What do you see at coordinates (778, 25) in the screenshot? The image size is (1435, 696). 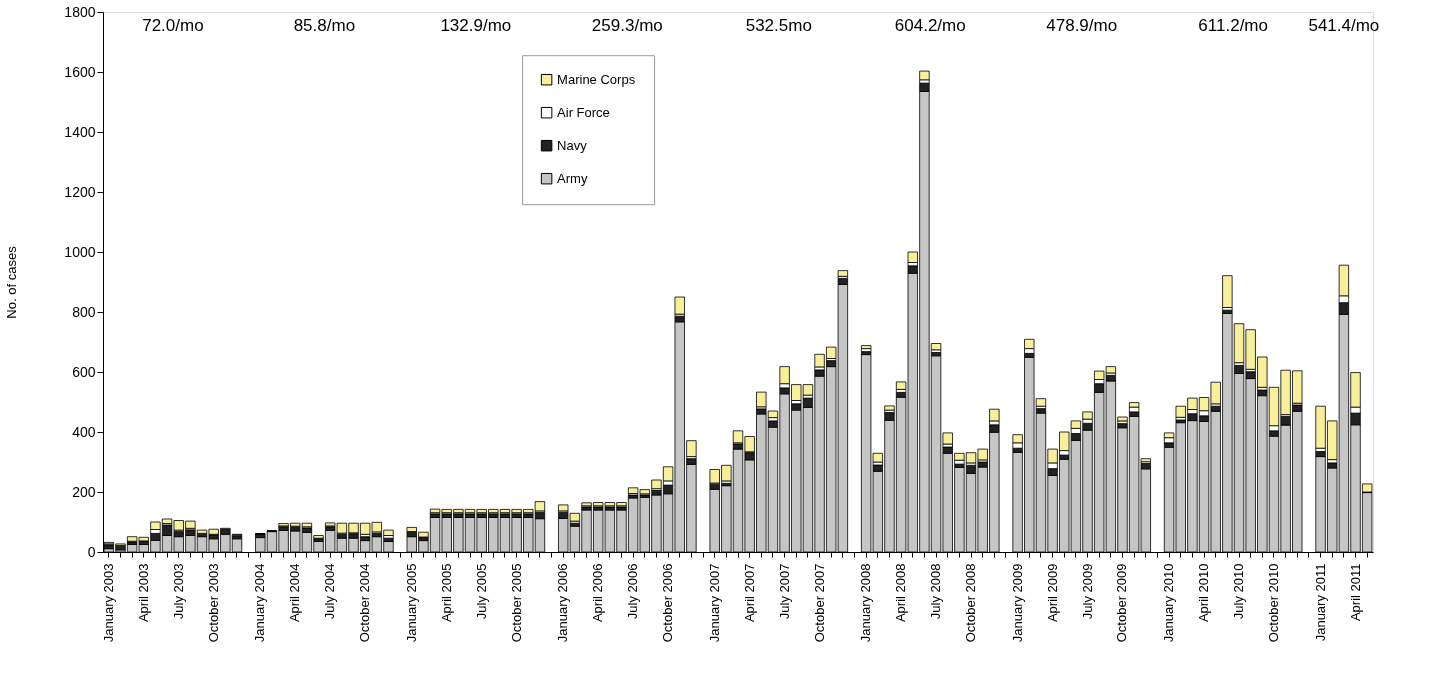 I see `annotation: 532.5mo` at bounding box center [778, 25].